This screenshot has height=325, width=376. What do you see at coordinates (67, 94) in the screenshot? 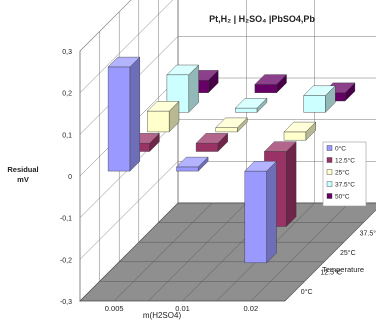
I see `y-tick-label: 0,2` at bounding box center [67, 94].